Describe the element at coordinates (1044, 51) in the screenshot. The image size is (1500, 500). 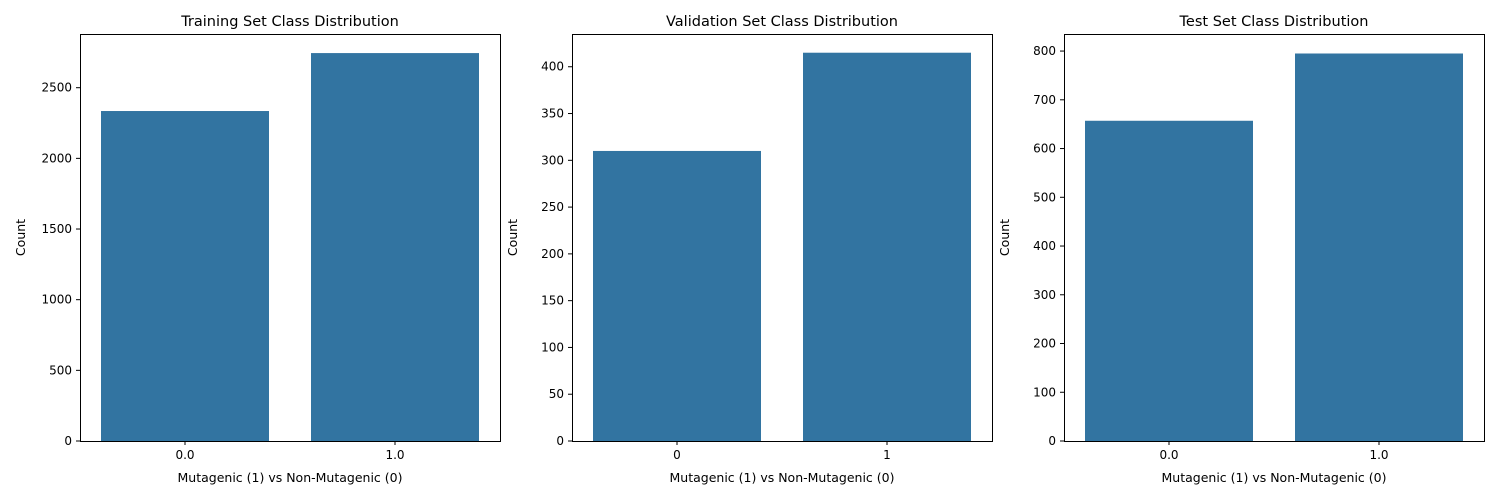
I see `y-tick-label: 800` at that location.